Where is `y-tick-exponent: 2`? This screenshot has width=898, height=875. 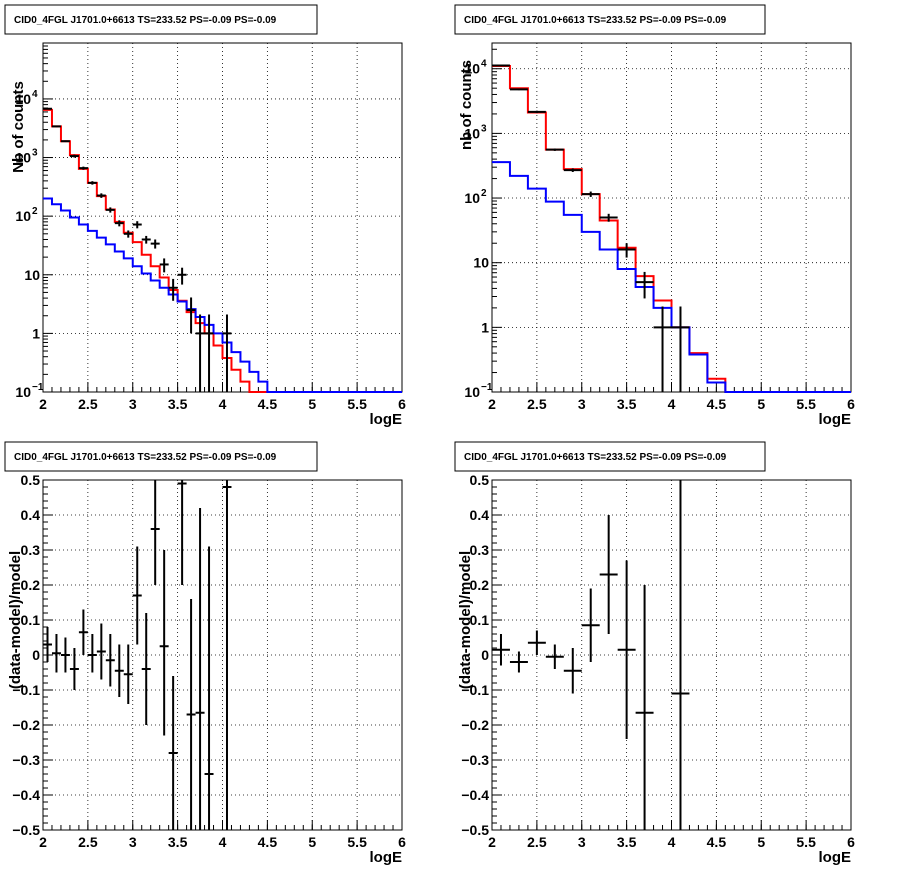
y-tick-exponent: 2 is located at coordinates (35, 211).